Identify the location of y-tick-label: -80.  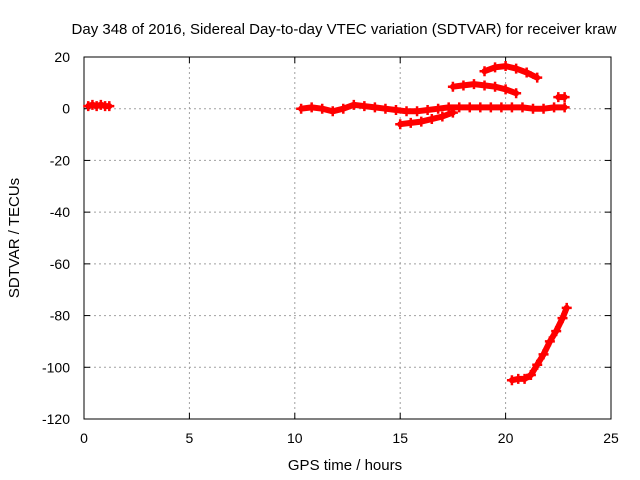
(60, 316).